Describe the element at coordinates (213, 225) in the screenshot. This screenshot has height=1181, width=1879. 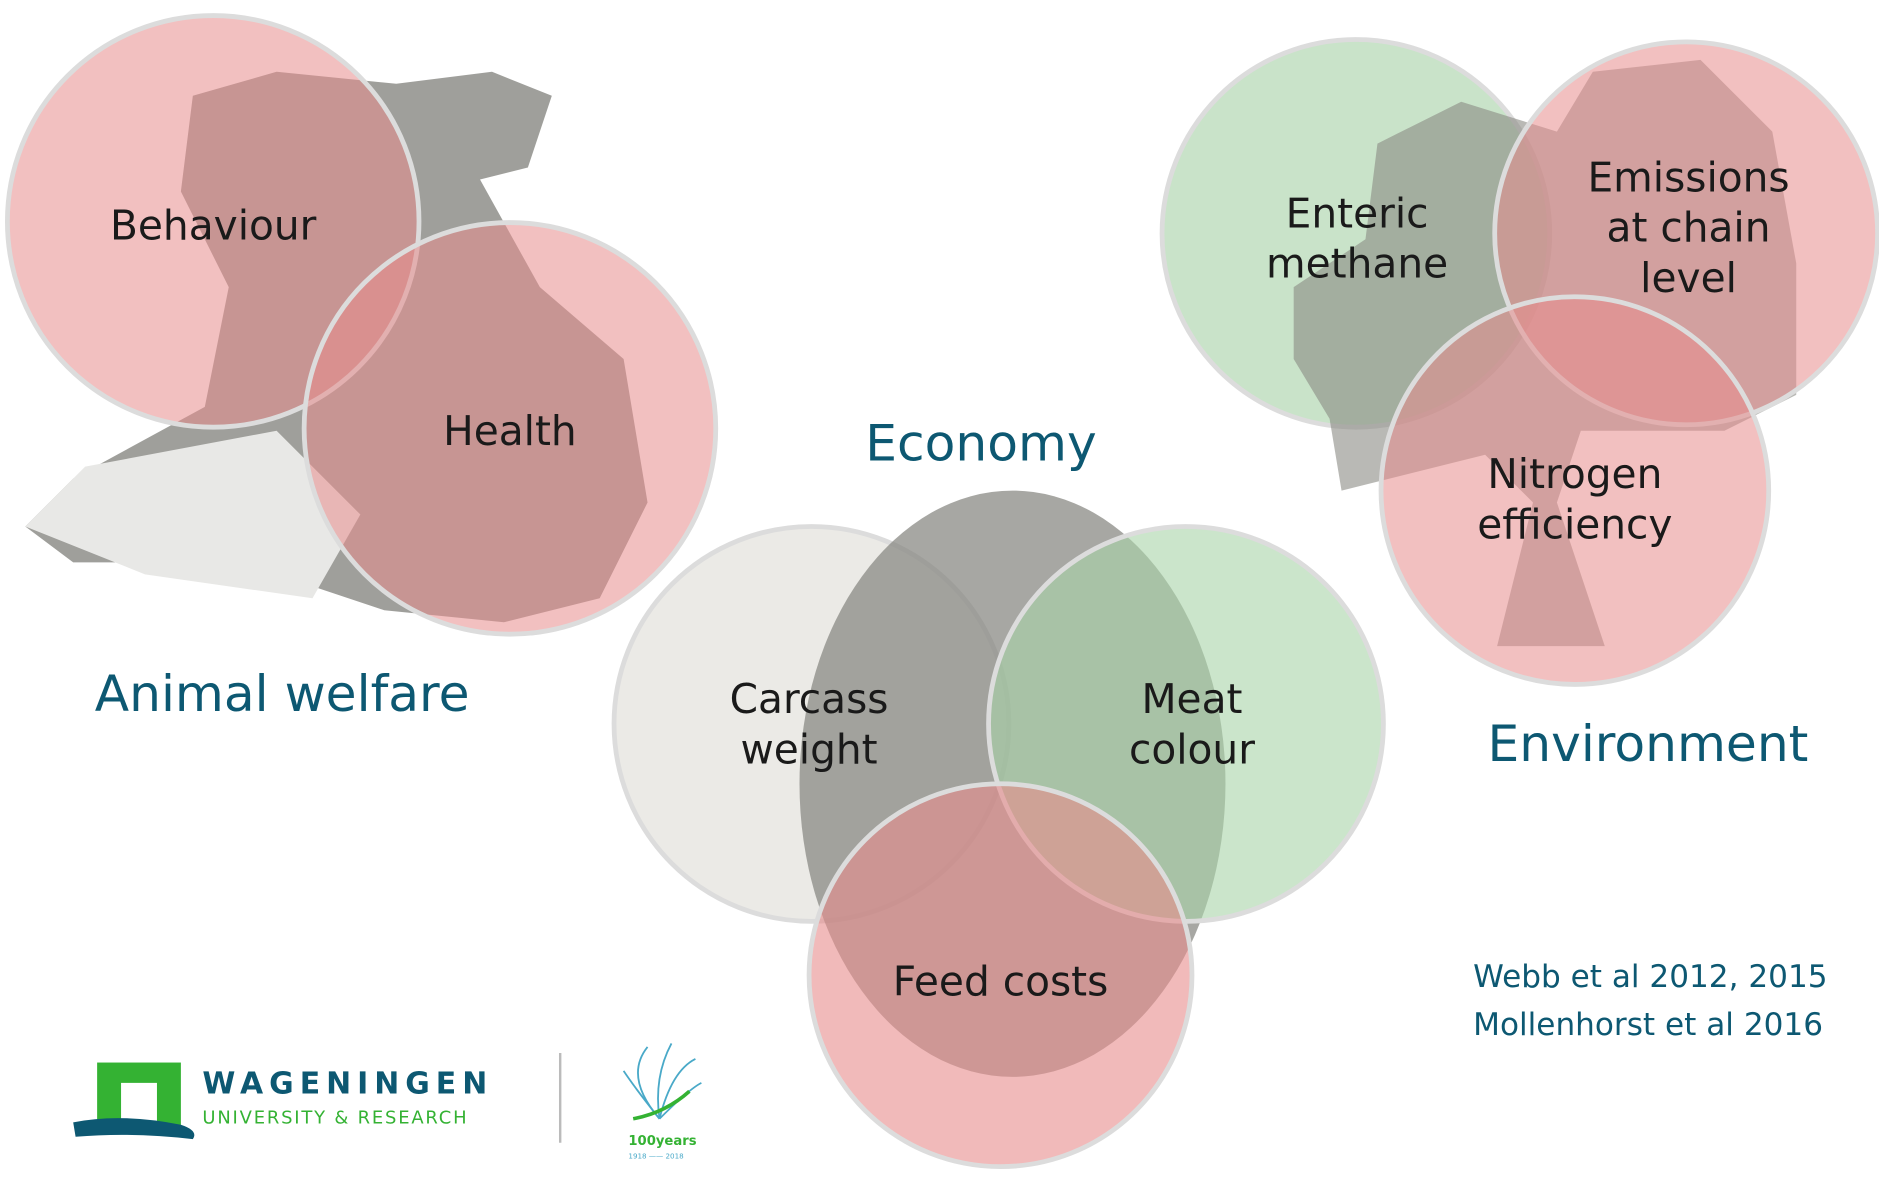
I see `circle-label: Behaviour` at that location.